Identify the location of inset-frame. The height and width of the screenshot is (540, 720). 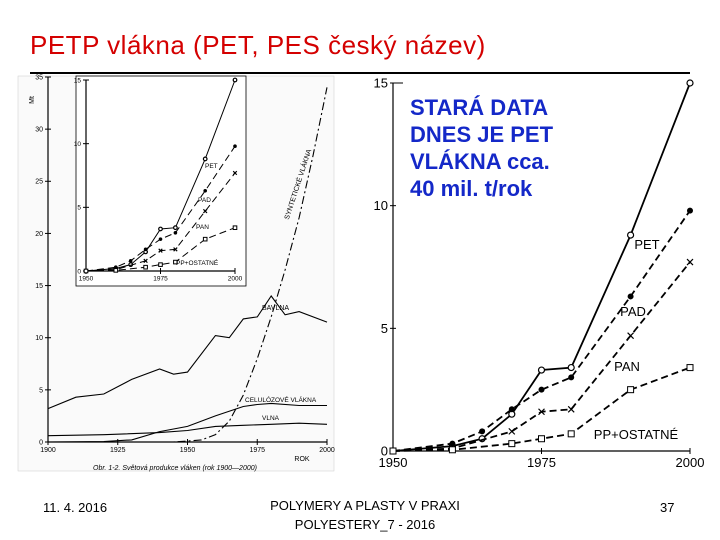
(161, 181).